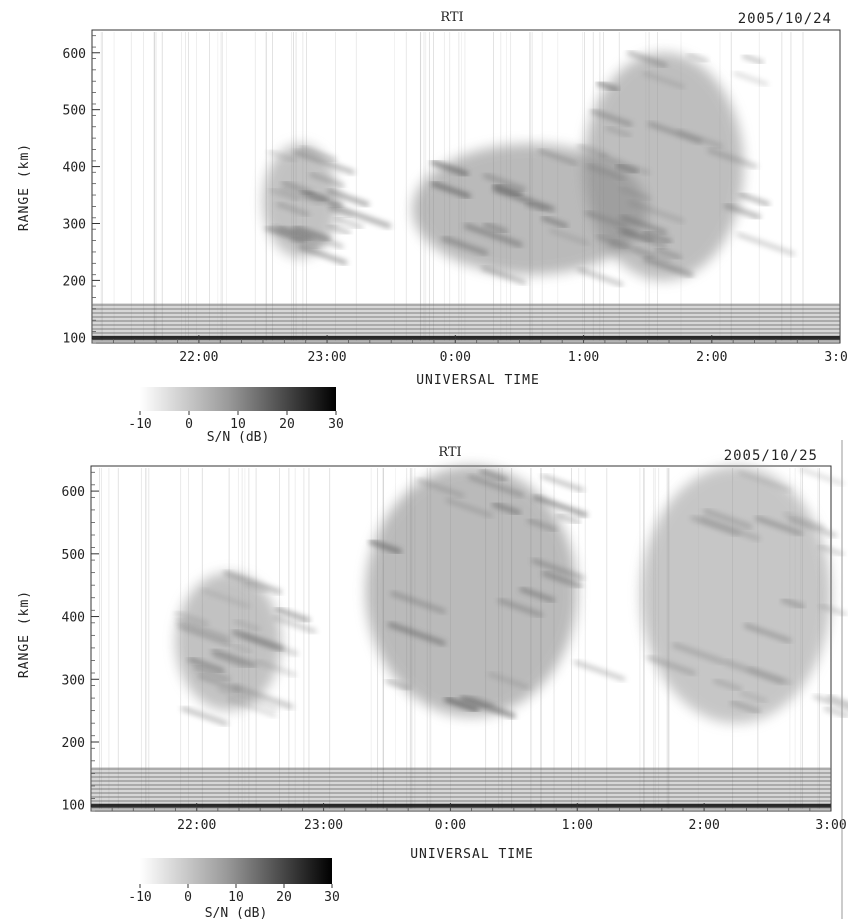  What do you see at coordinates (327, 357) in the screenshot?
I see `x-tick-label: 23:00` at bounding box center [327, 357].